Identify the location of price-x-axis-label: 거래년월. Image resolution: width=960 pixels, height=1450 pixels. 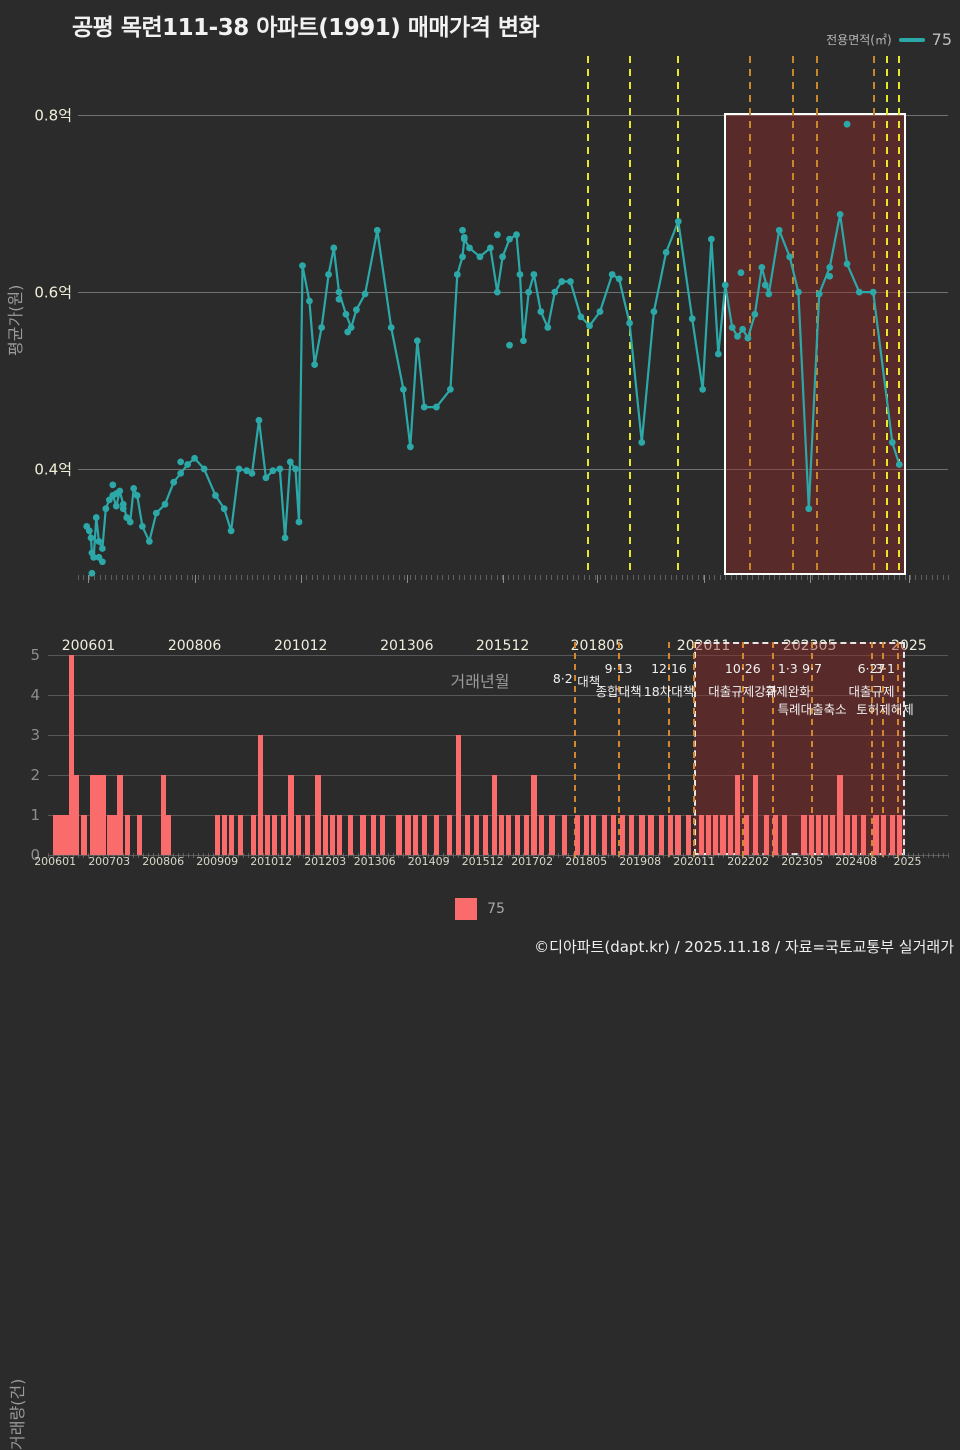
(480, 681).